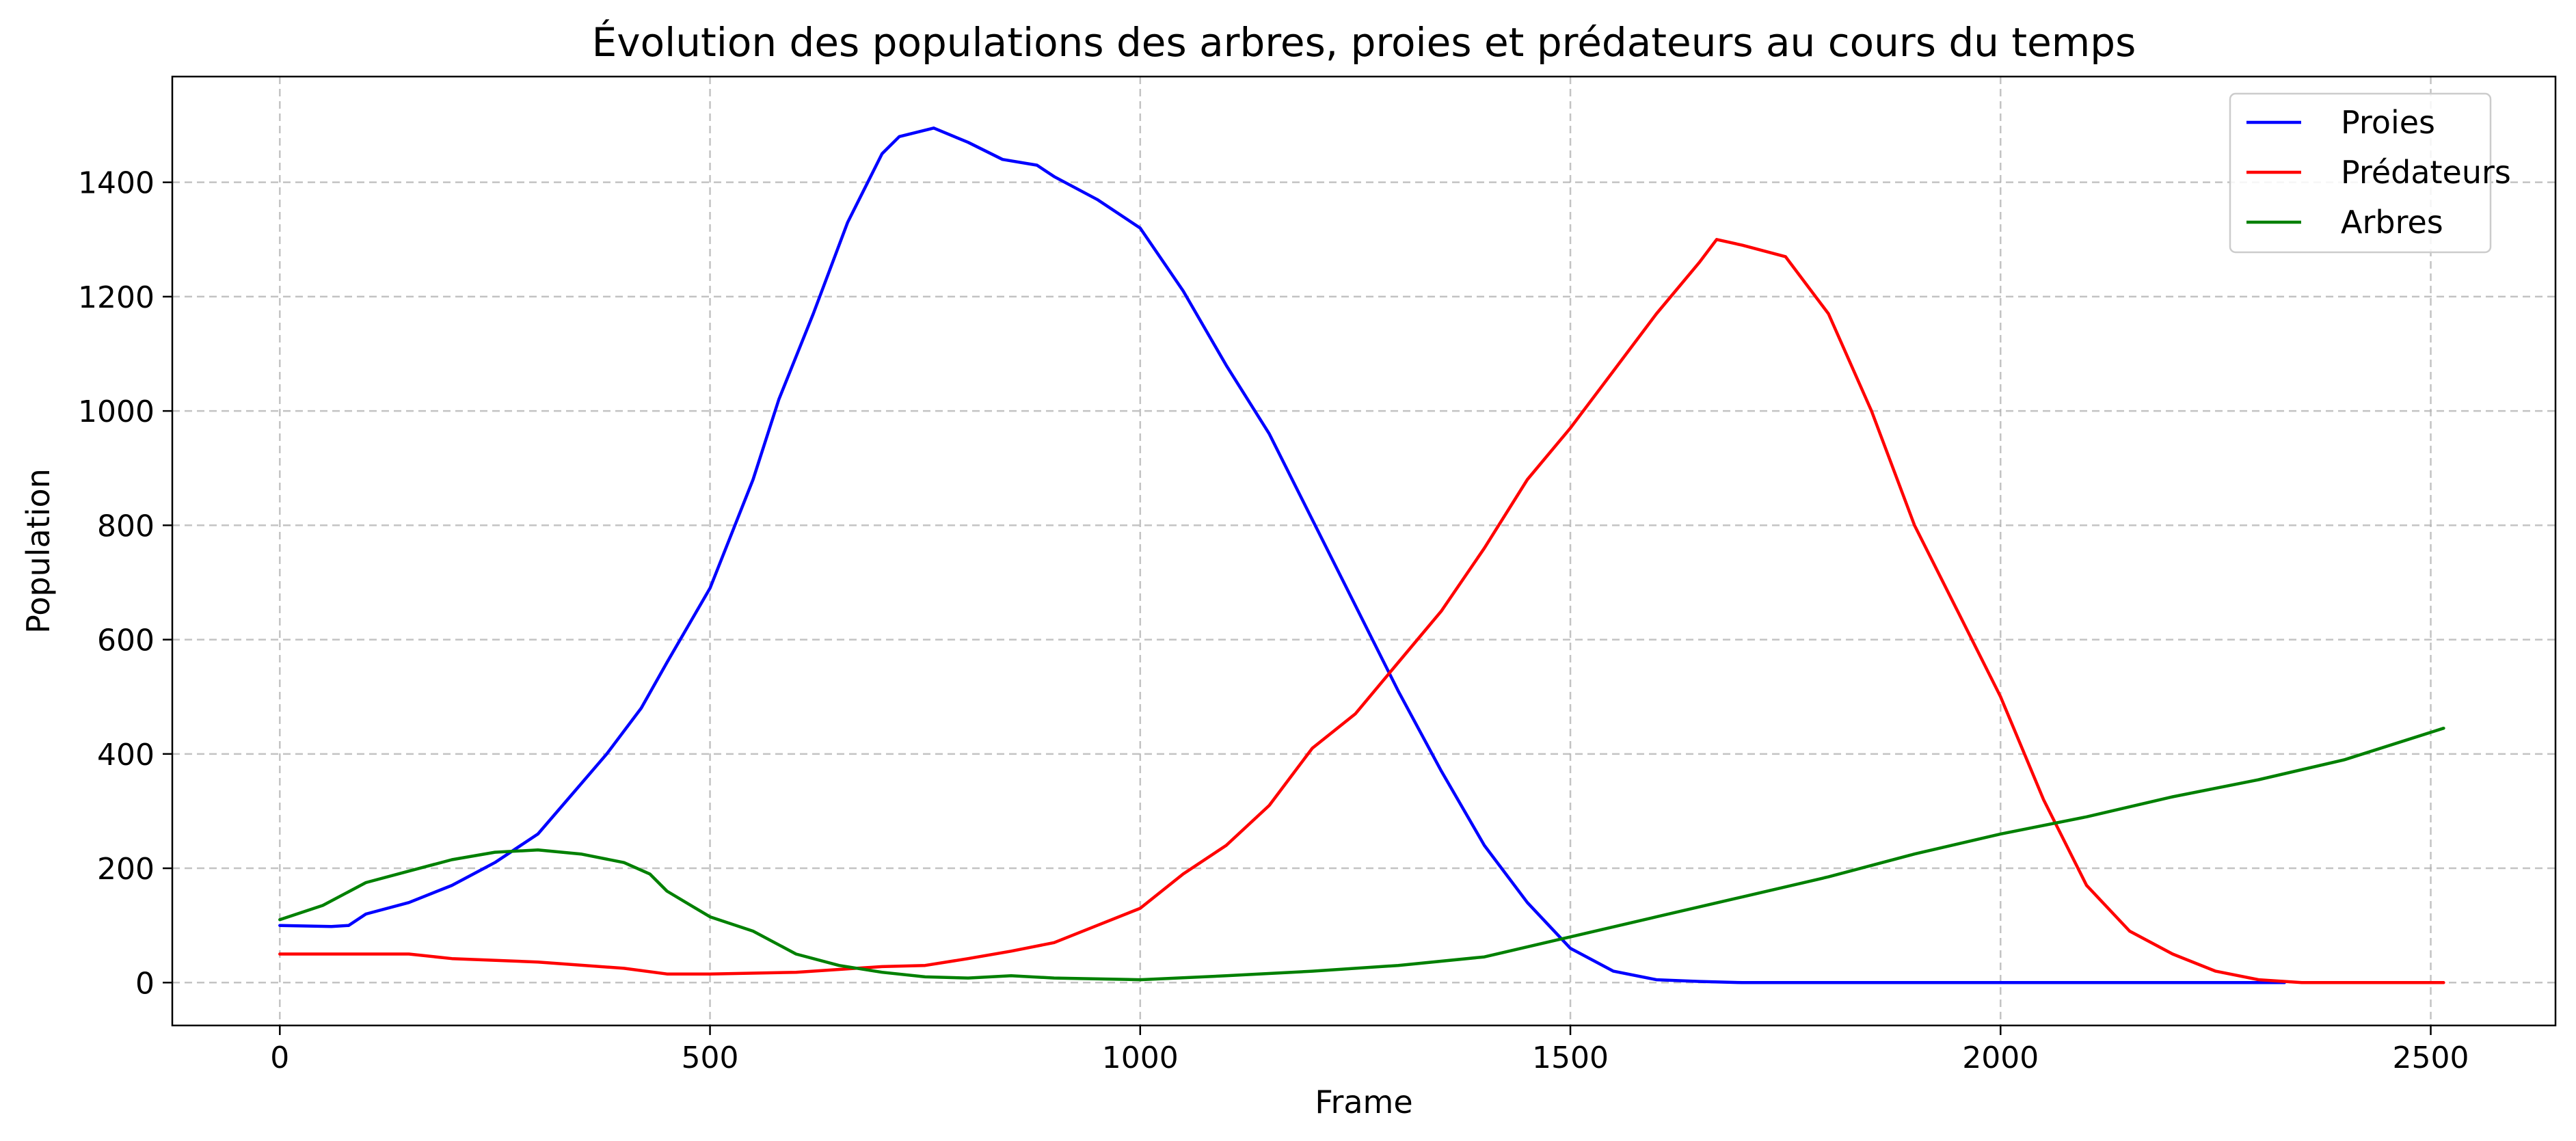 This screenshot has height=1141, width=2576. I want to click on legend-label: Arbres, so click(2392, 222).